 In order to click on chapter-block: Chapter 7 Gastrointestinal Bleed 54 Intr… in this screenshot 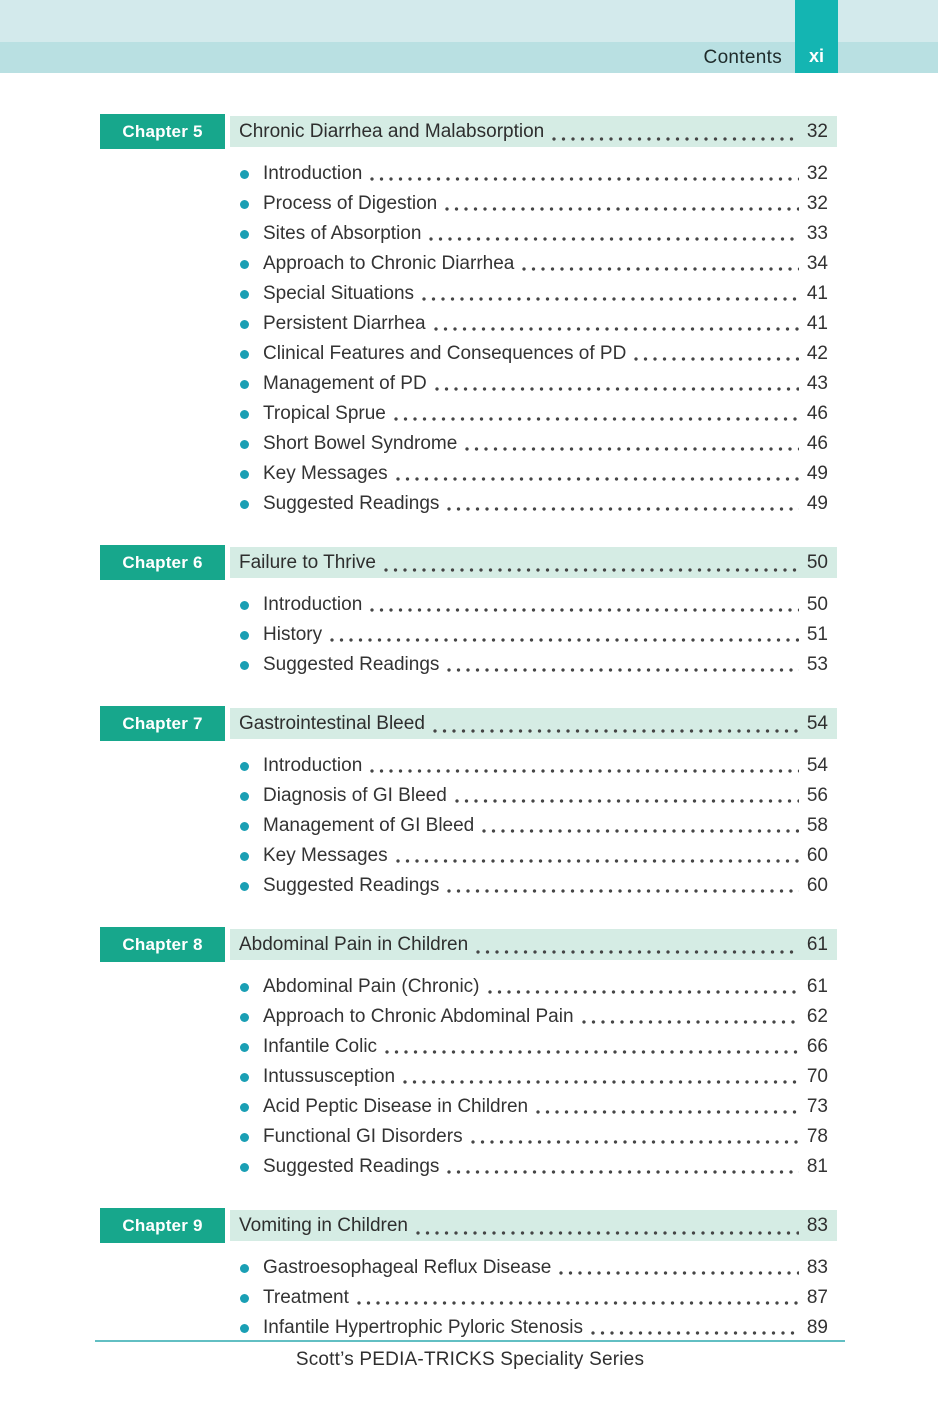, I will do `click(468, 809)`.